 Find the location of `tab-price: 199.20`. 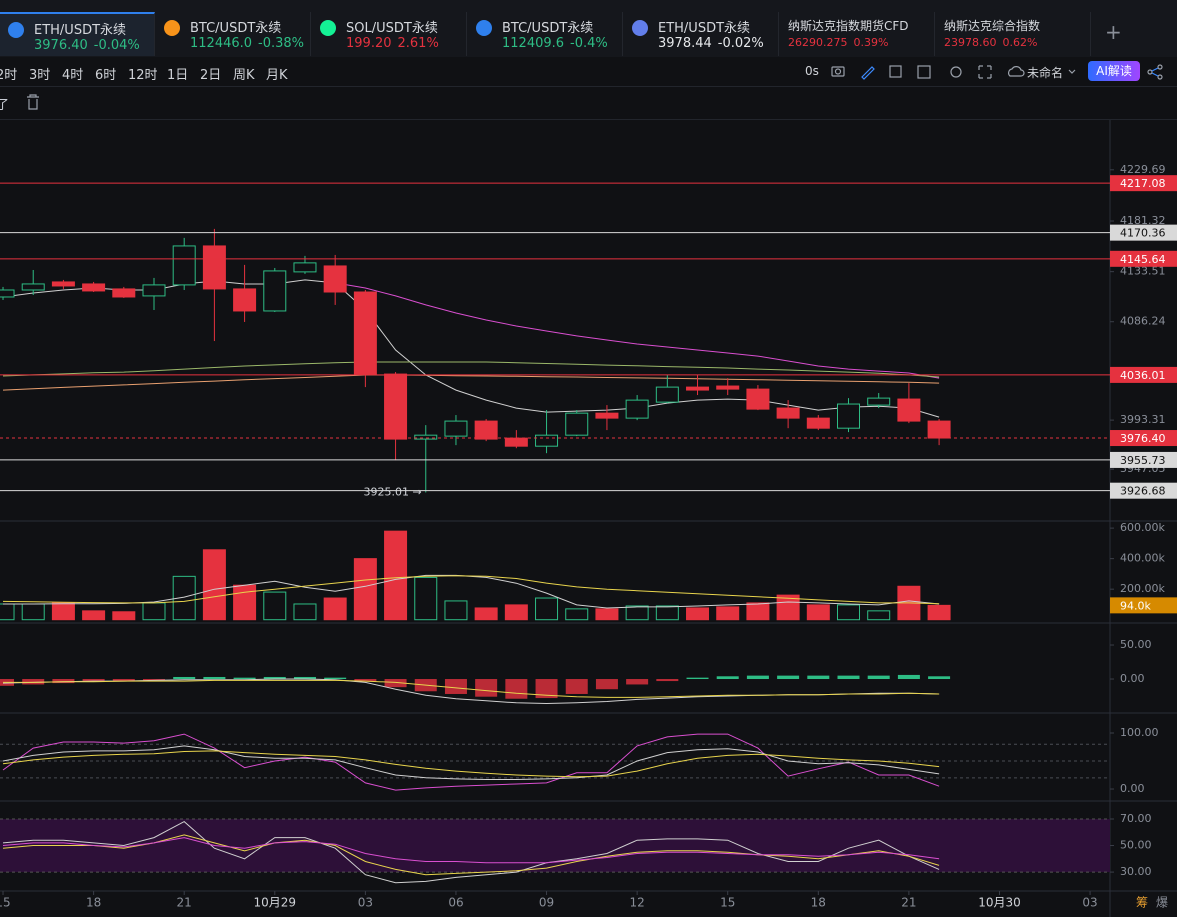

tab-price: 199.20 is located at coordinates (369, 43).